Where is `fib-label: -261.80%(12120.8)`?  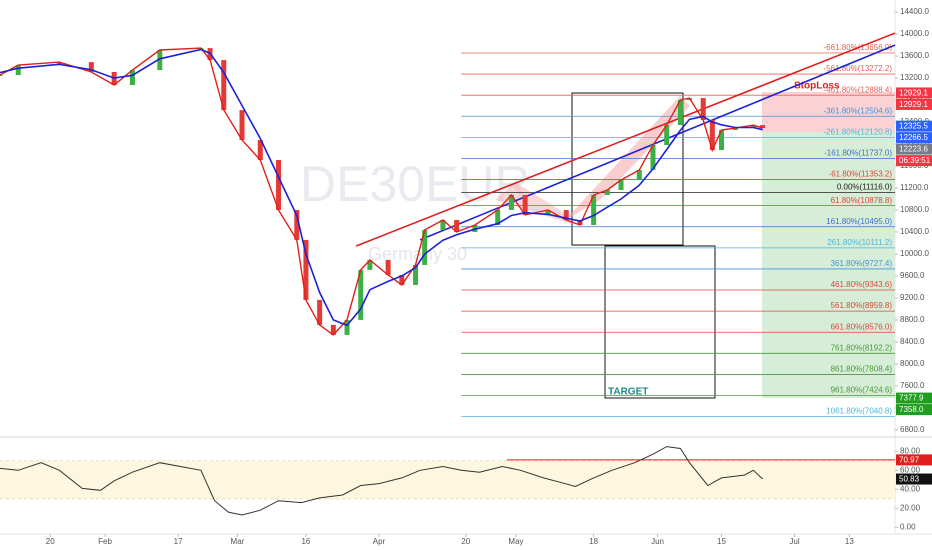 fib-label: -261.80%(12120.8) is located at coordinates (858, 131).